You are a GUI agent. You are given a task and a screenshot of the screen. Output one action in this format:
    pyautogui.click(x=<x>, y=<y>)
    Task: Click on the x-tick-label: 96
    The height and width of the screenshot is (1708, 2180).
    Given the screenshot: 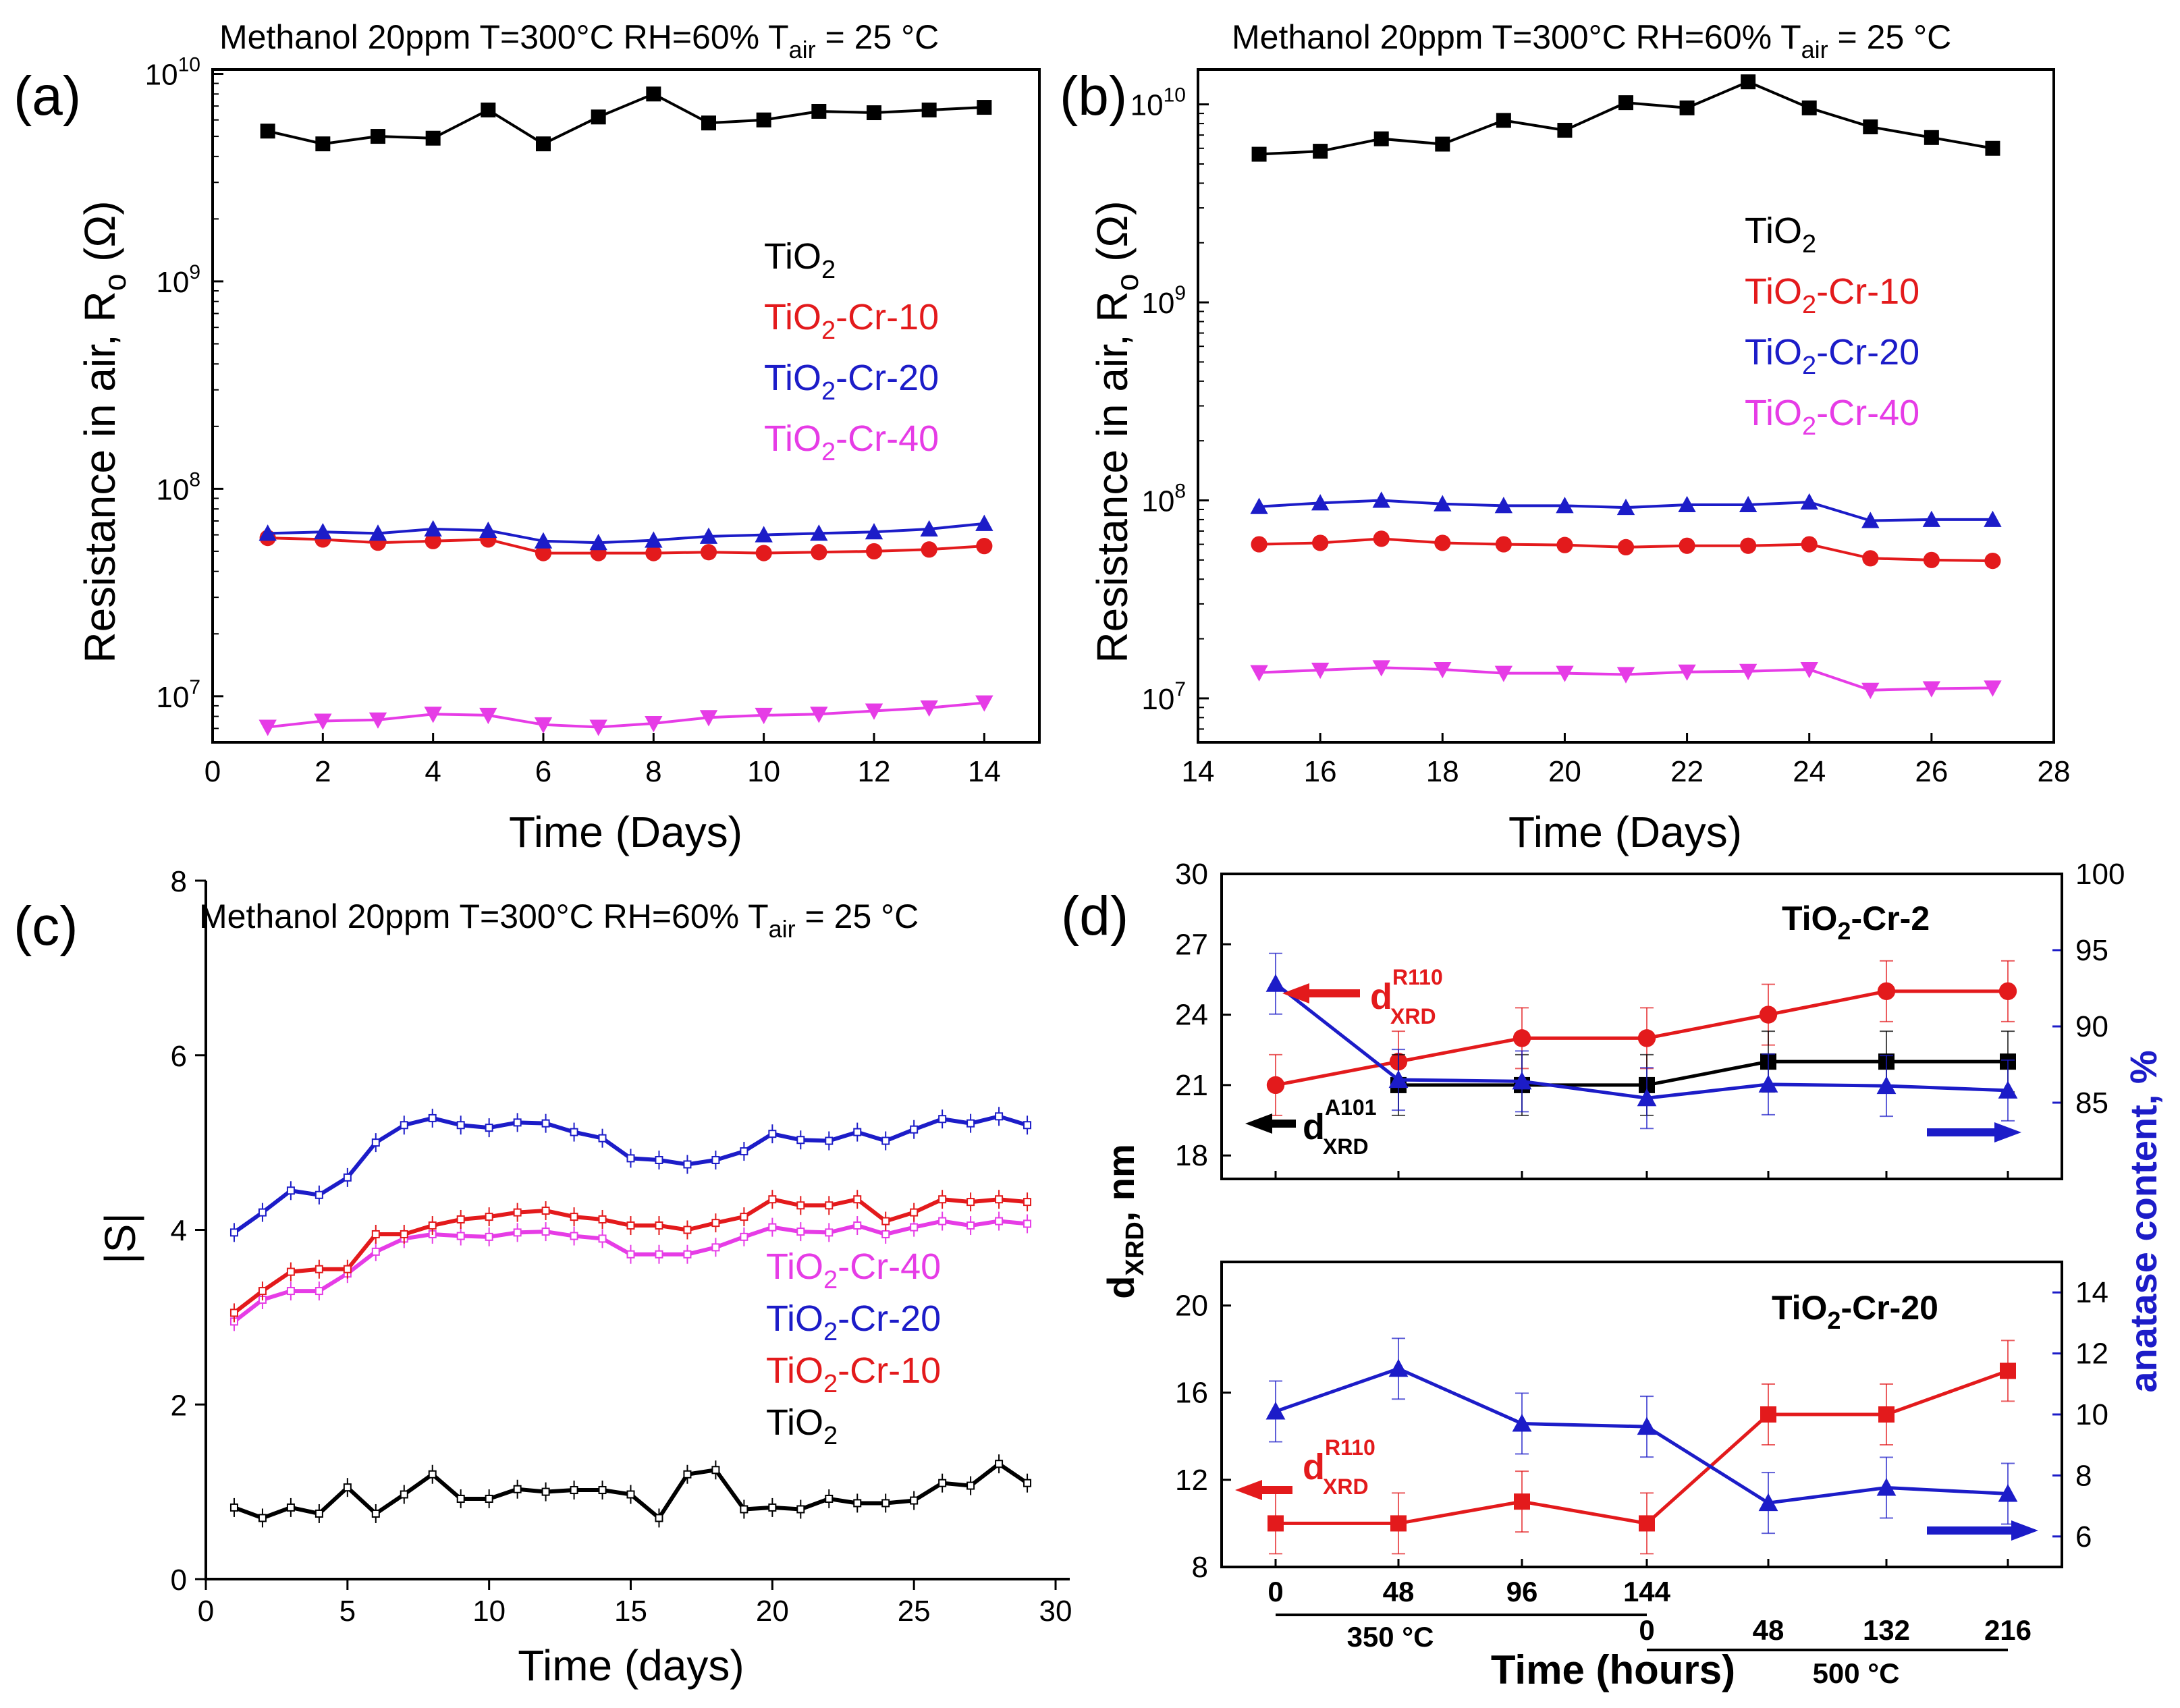 What is the action you would take?
    pyautogui.click(x=1522, y=1591)
    